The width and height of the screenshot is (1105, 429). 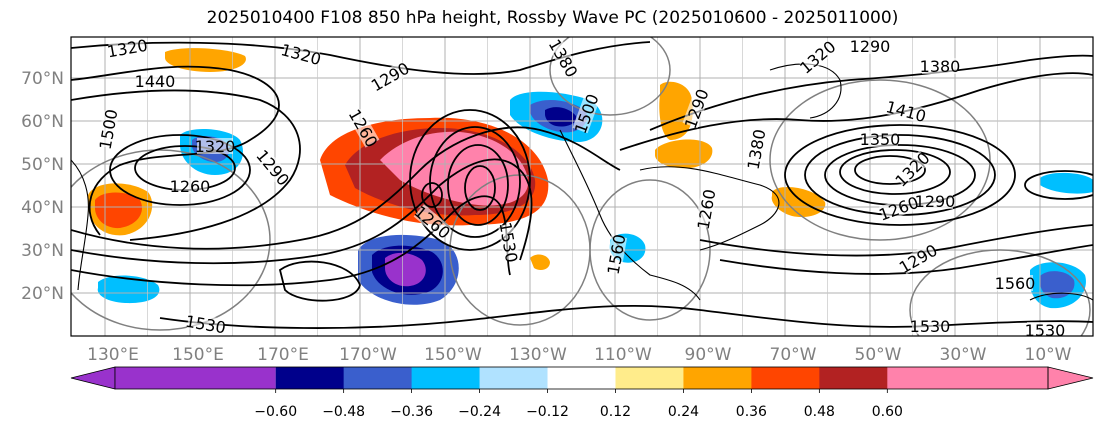 What do you see at coordinates (368, 355) in the screenshot?
I see `longitude-tick-label: 170°W` at bounding box center [368, 355].